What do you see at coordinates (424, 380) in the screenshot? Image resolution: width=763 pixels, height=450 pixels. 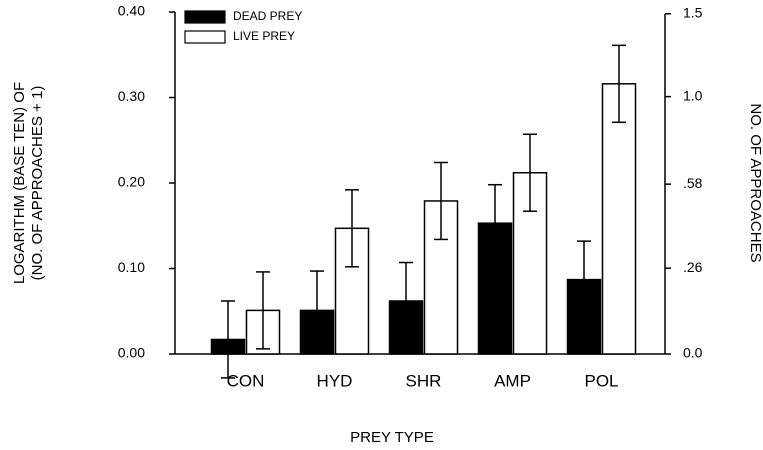 I see `x-tick-label: SHR` at bounding box center [424, 380].